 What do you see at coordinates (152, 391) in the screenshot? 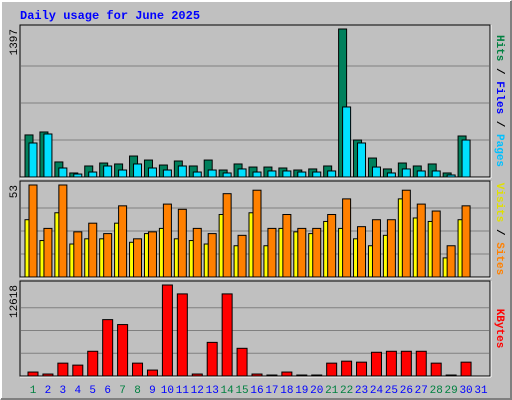
I see `x-tick-label: 9` at bounding box center [152, 391].